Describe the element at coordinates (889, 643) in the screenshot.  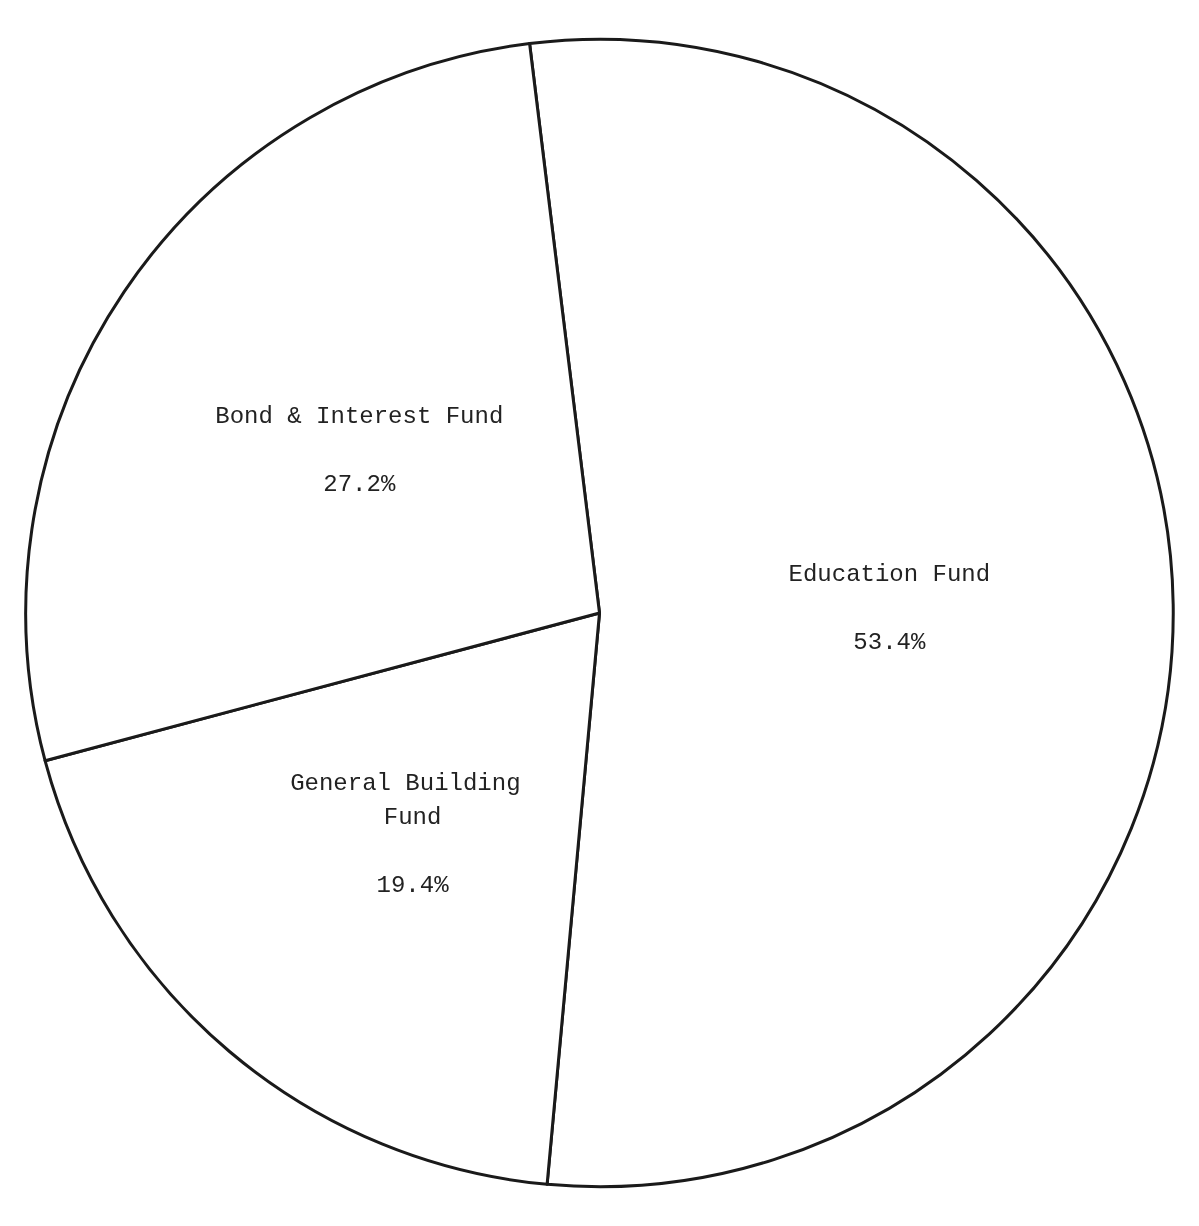
I see `data-label: 53.4%` at that location.